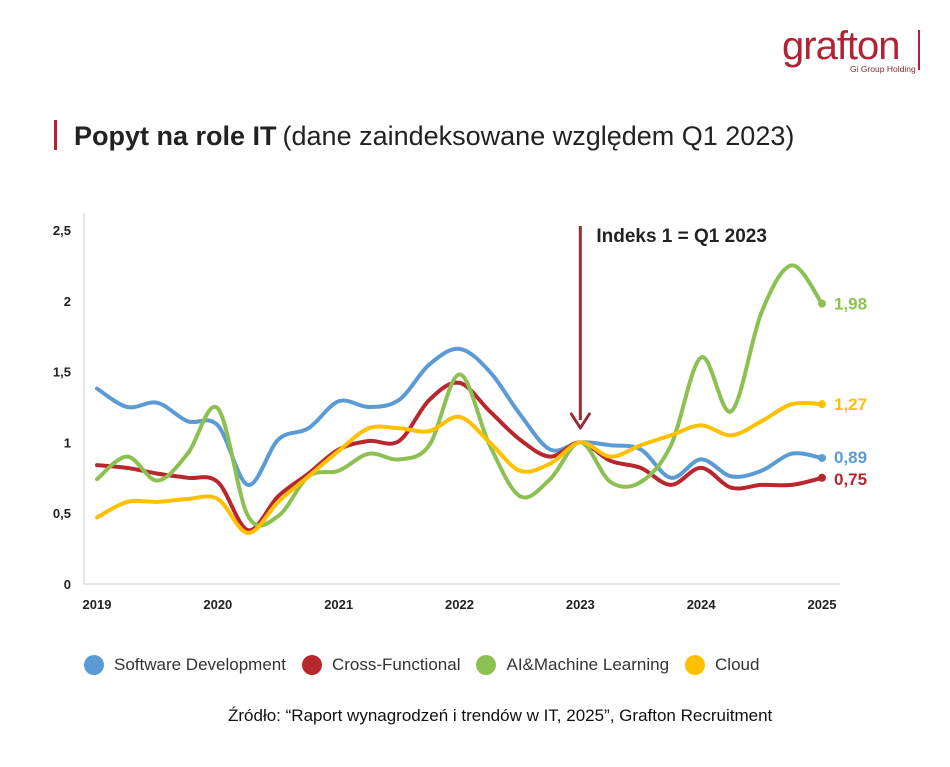 This screenshot has width=950, height=767. Describe the element at coordinates (97, 604) in the screenshot. I see `x-tick-label: 2019` at that location.